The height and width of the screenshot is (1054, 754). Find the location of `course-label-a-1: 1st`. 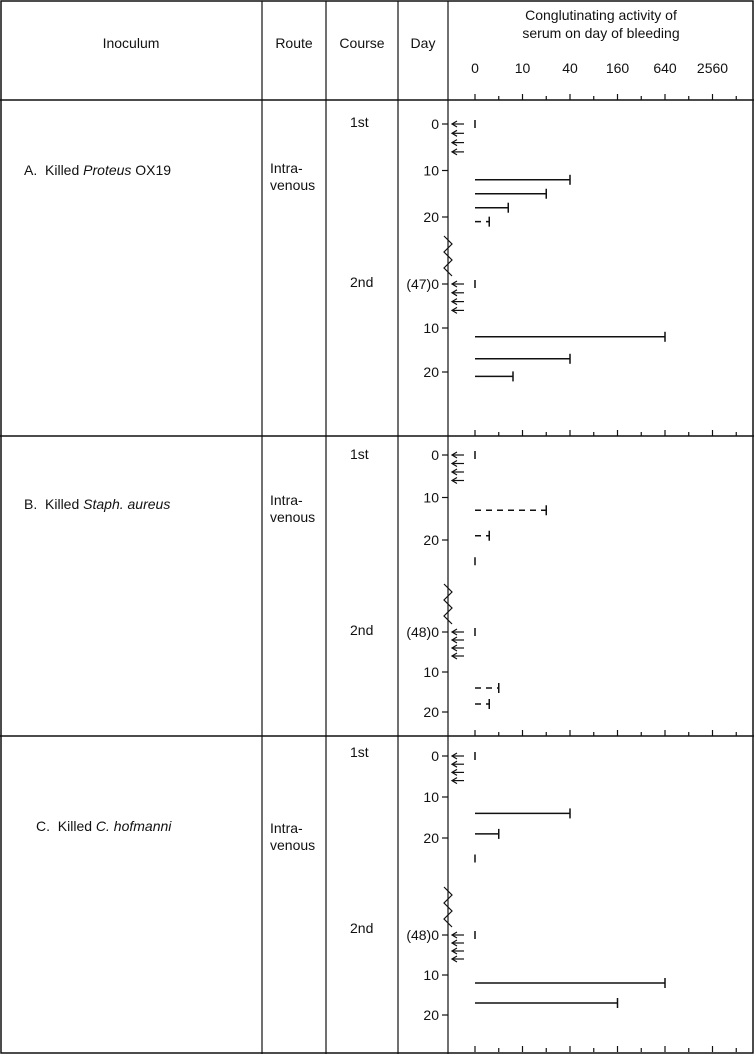

course-label-a-1: 1st is located at coordinates (359, 122).